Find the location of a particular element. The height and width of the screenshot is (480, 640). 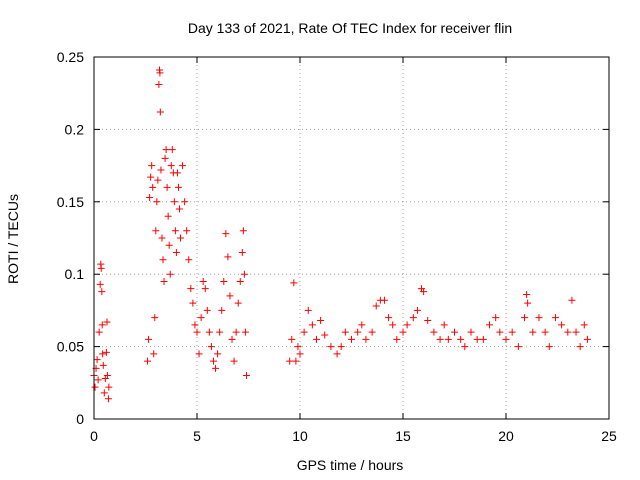

y-tick-label: 0.25 is located at coordinates (70, 57).